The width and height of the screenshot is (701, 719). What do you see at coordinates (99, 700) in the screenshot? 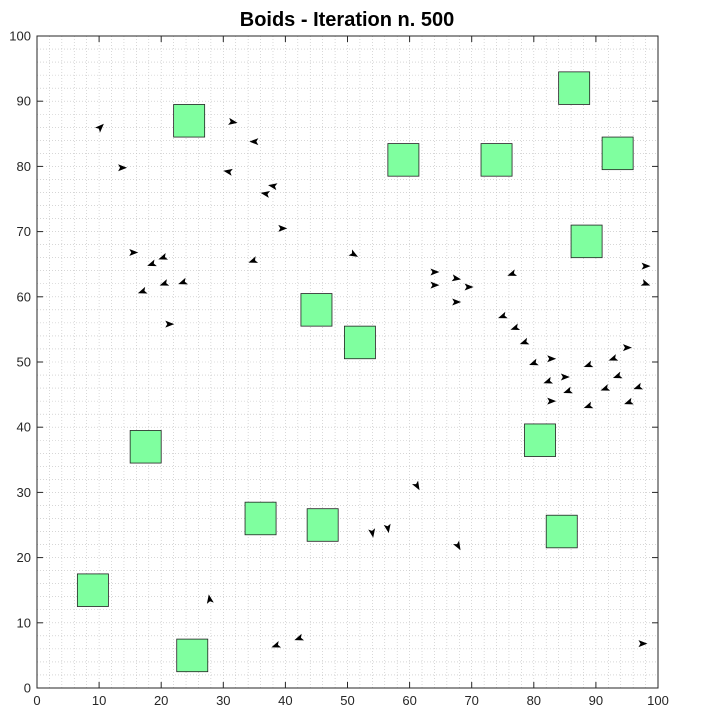
I see `x-tick-label: 10` at bounding box center [99, 700].